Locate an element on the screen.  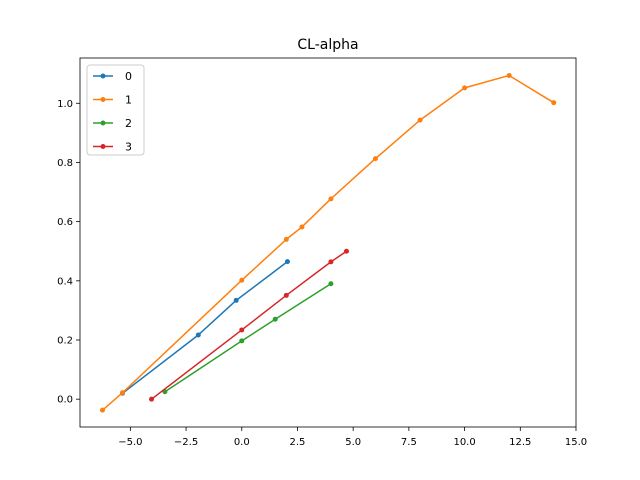
y-tick-label: 0.4 is located at coordinates (65, 281).